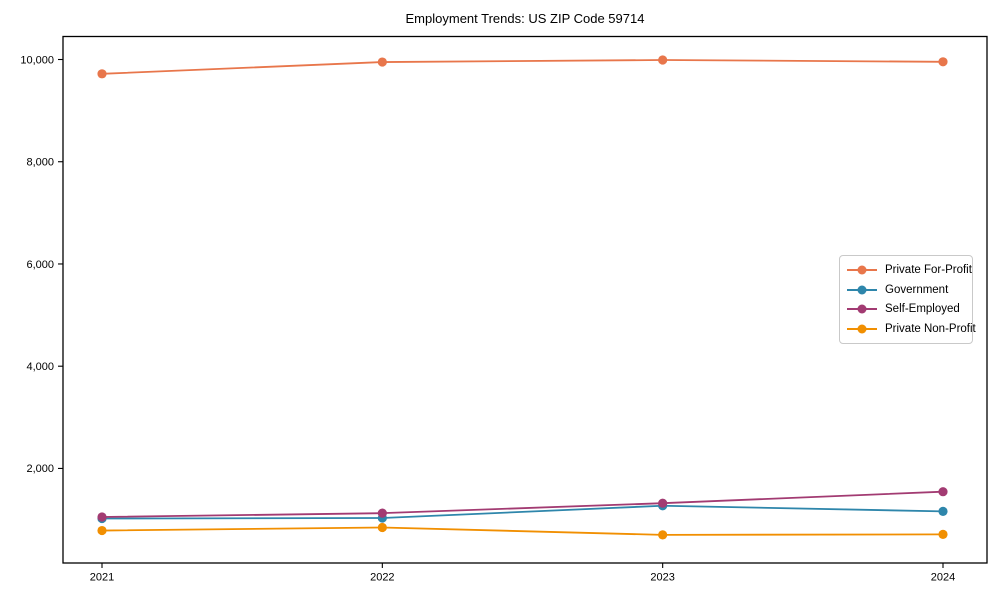 The height and width of the screenshot is (600, 1000). Describe the element at coordinates (102, 578) in the screenshot. I see `x-tick-label: 2021` at that location.